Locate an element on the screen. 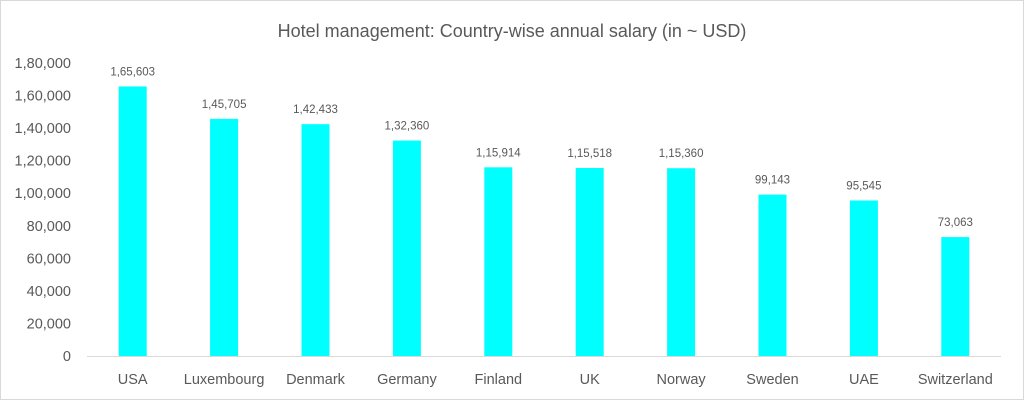  y-tick-label: 1,80,000 is located at coordinates (43, 64).